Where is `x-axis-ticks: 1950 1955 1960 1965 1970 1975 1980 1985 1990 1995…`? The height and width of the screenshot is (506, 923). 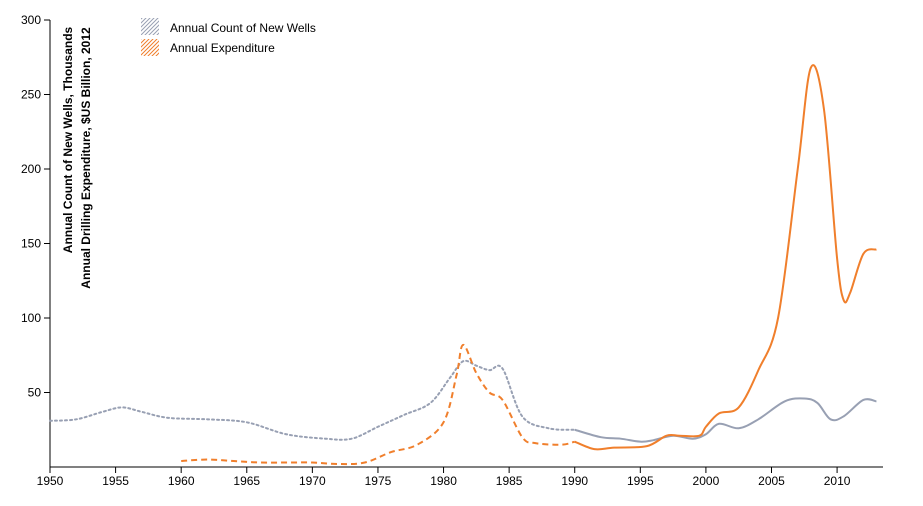 x-axis-ticks: 1950 1955 1960 1965 1970 1975 1980 1985 1990 1995… is located at coordinates (444, 477).